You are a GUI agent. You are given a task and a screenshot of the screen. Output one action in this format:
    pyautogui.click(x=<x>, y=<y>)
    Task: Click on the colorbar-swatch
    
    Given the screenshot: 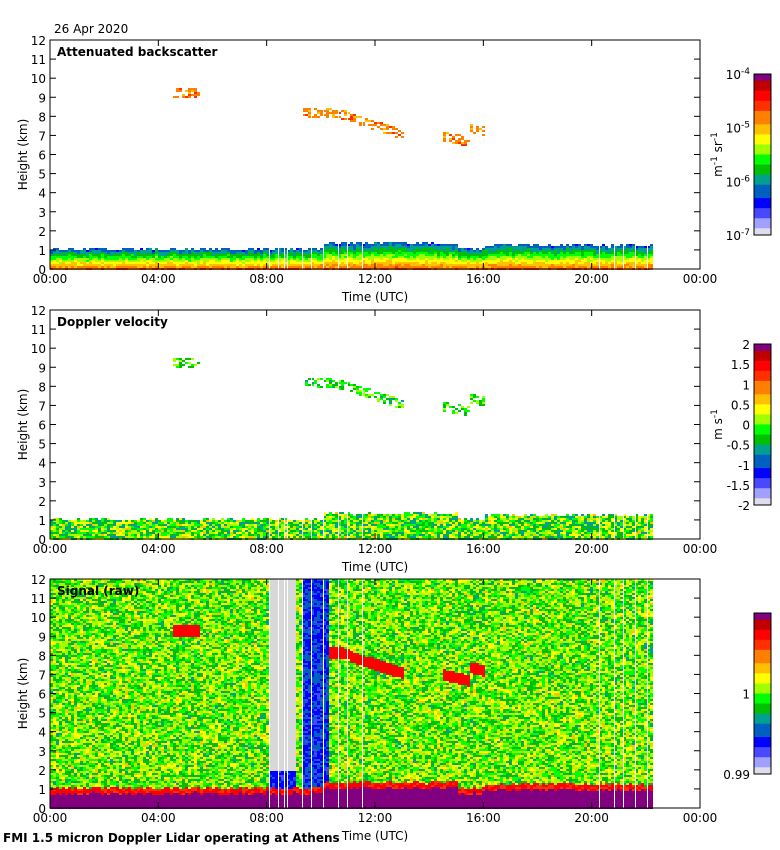 What is the action you would take?
    pyautogui.click(x=762, y=76)
    